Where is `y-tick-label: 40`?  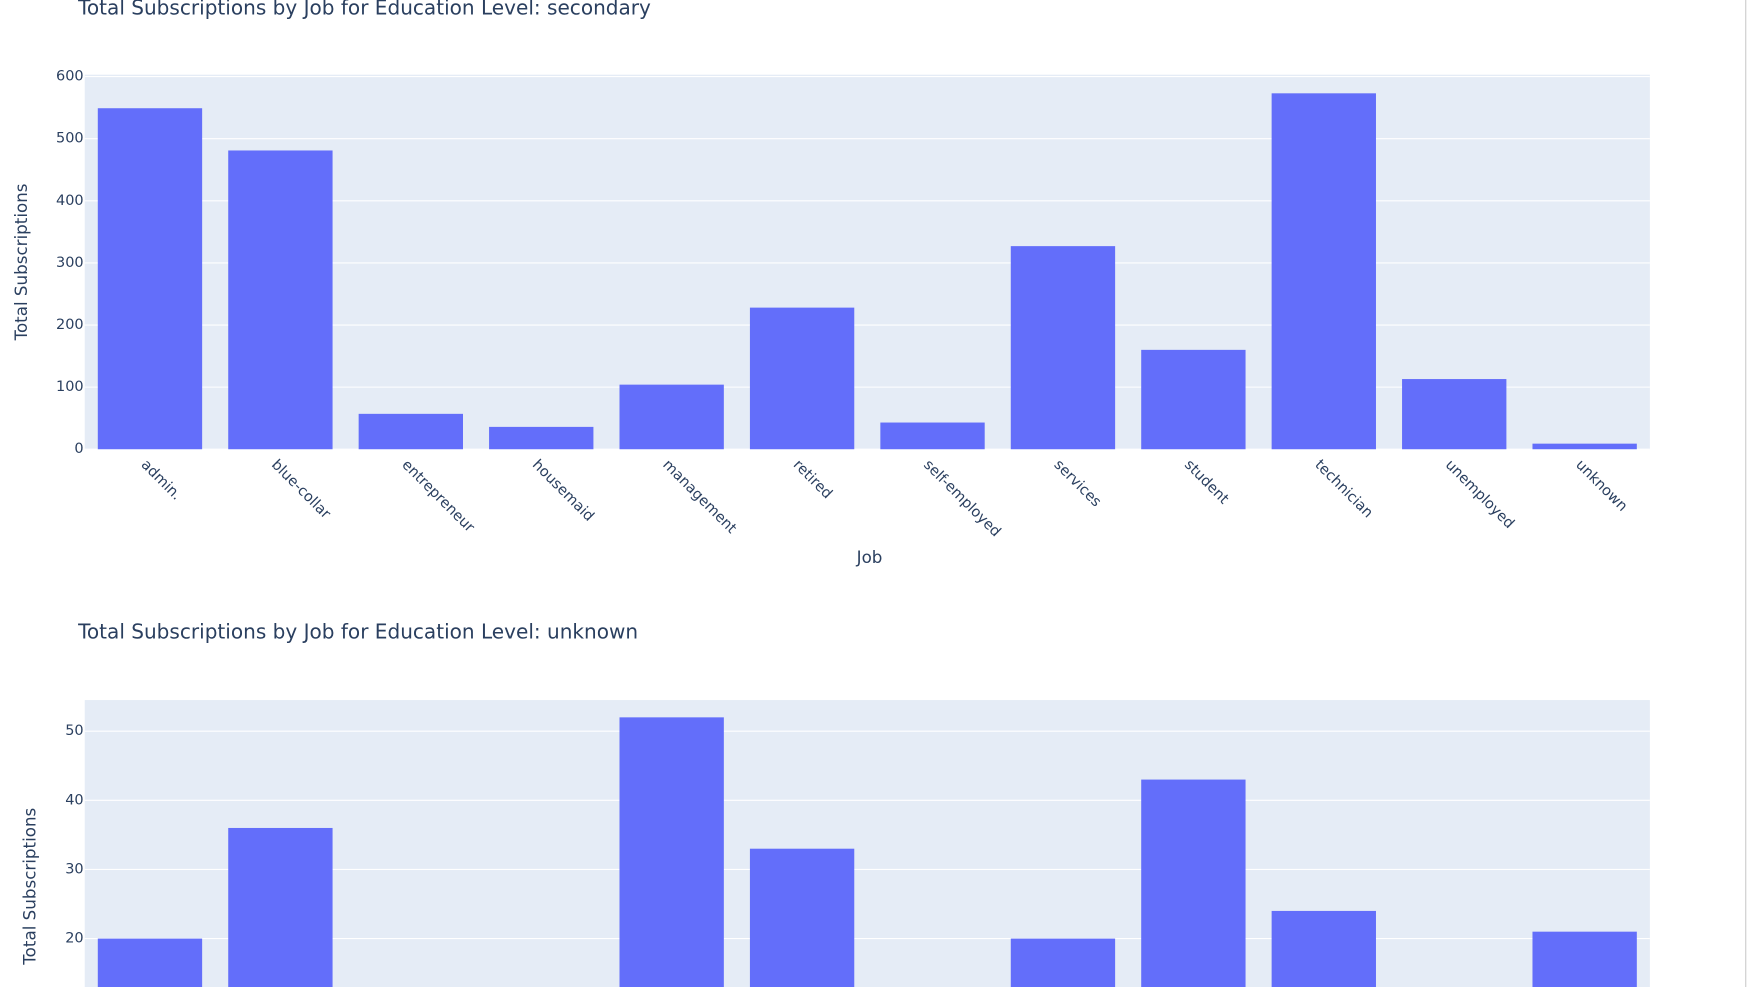 y-tick-label: 40 is located at coordinates (74, 800).